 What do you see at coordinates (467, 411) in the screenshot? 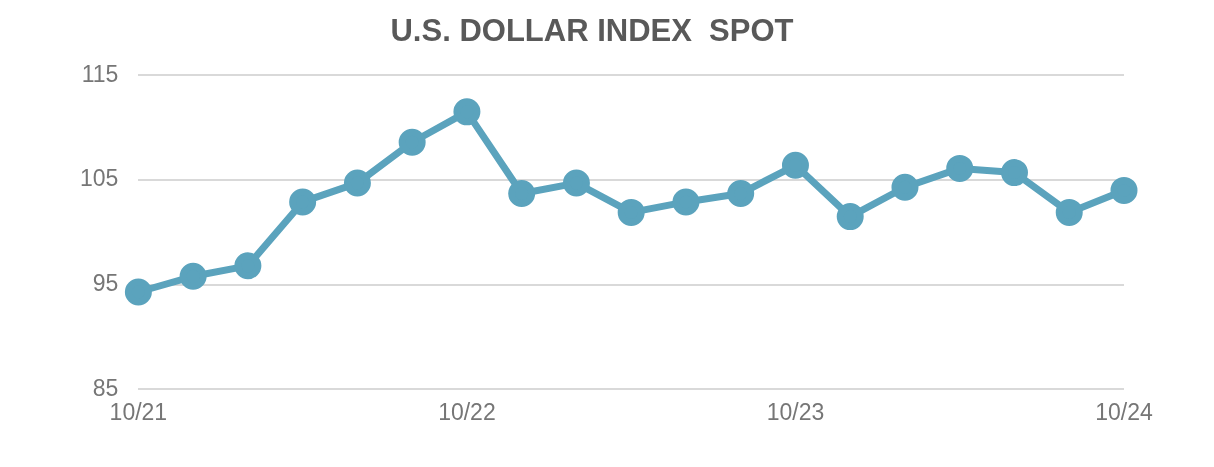
I see `x-tick-label: 10/22` at bounding box center [467, 411].